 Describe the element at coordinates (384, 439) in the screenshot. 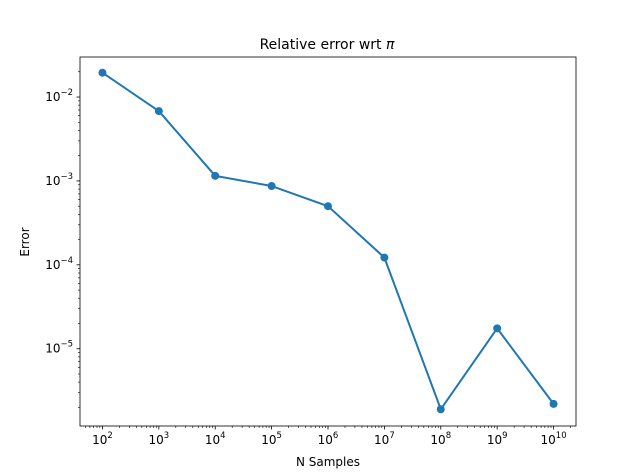

I see `x-tick-label: 10⁷` at that location.